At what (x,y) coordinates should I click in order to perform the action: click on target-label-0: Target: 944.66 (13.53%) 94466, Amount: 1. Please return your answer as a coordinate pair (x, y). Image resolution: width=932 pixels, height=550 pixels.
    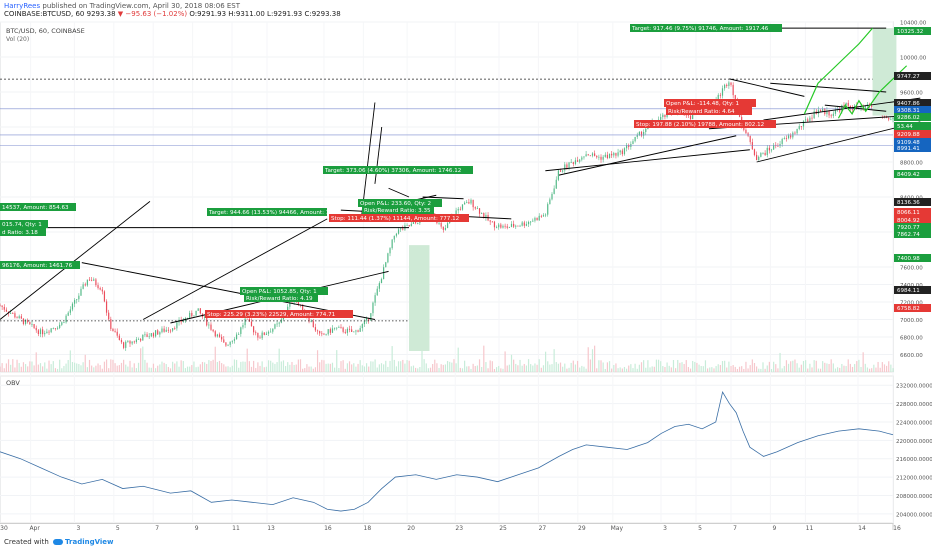
    Looking at the image, I should click on (269, 213).